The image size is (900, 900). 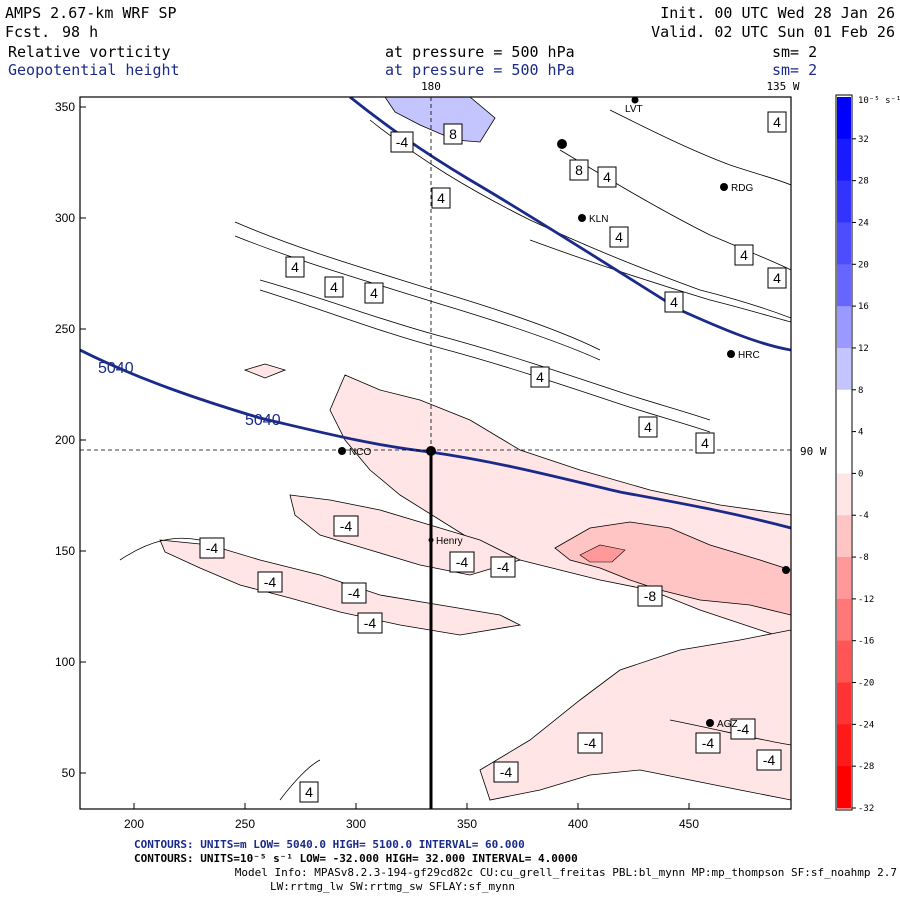 What do you see at coordinates (449, 541) in the screenshot?
I see `svg-text: Henry` at bounding box center [449, 541].